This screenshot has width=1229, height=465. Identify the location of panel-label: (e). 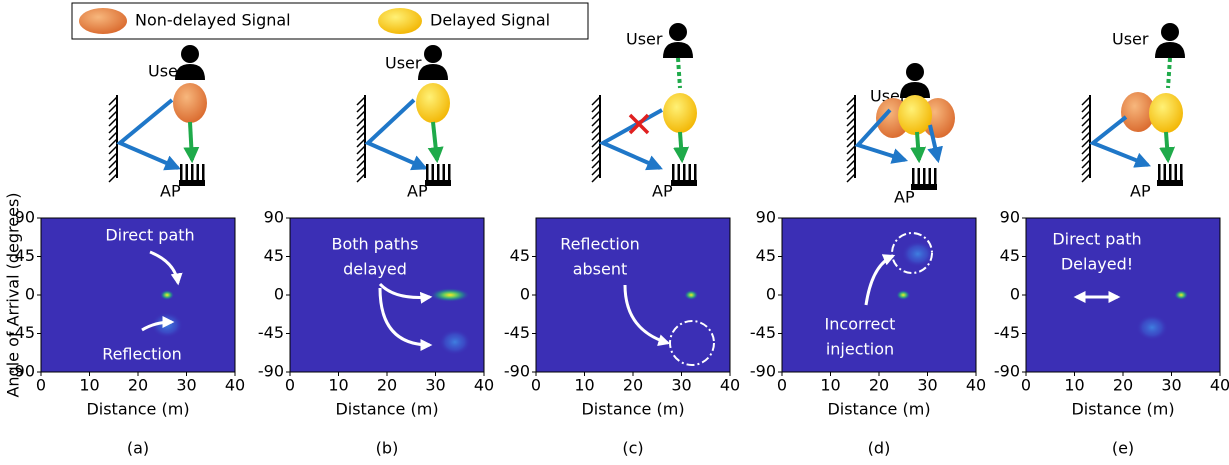
(1123, 448).